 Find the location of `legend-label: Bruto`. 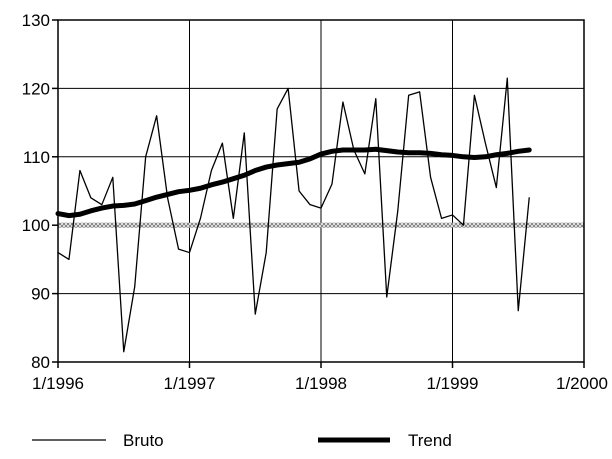

legend-label: Bruto is located at coordinates (143, 440).